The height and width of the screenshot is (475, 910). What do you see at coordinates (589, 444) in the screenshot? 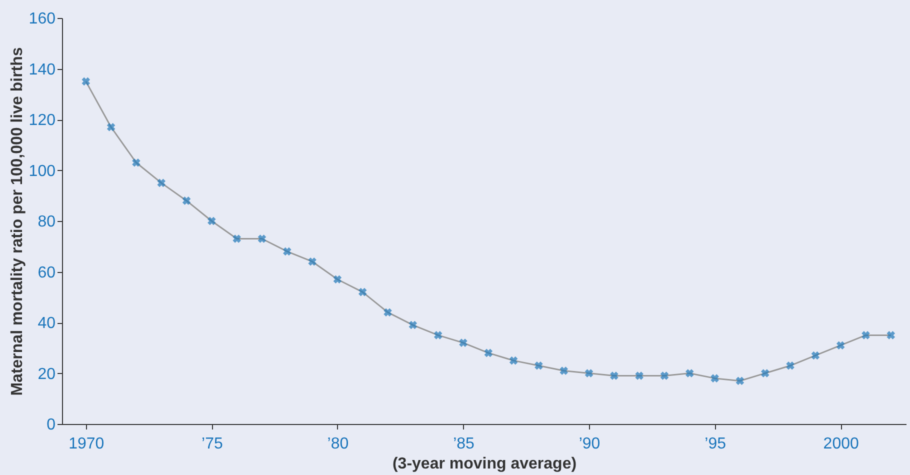
I see `x-tick-label: ’90` at bounding box center [589, 444].